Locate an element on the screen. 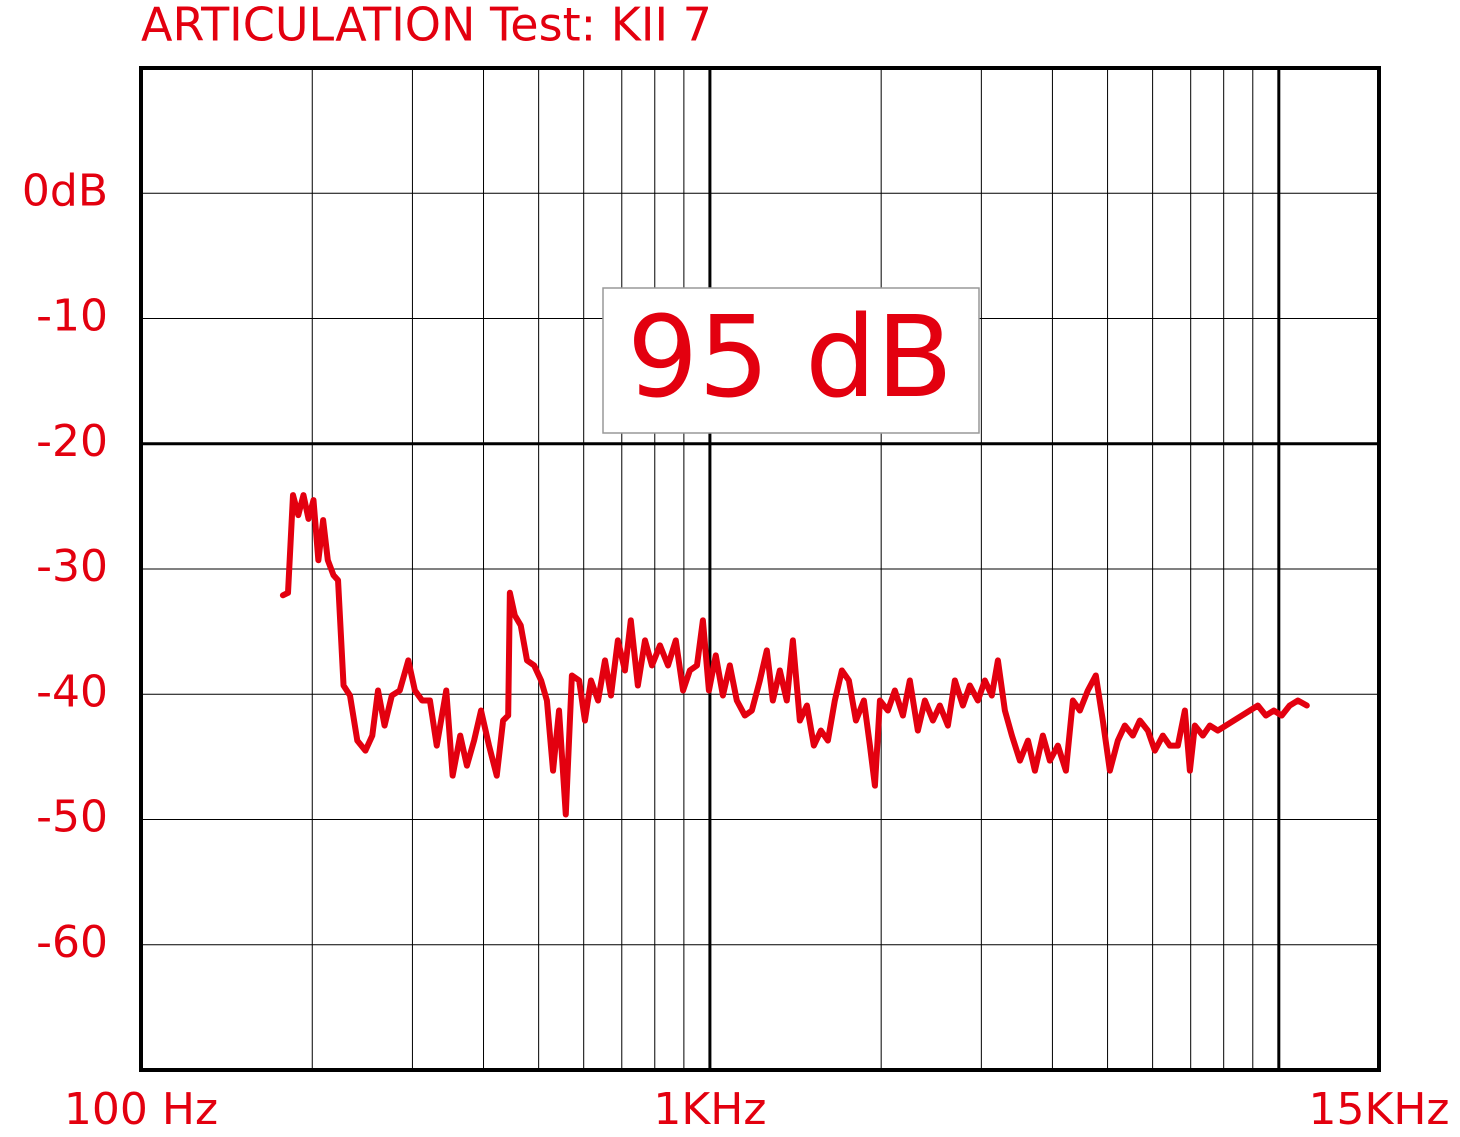 This screenshot has width=1460, height=1137. annotation-box: 95 dB is located at coordinates (791, 360).